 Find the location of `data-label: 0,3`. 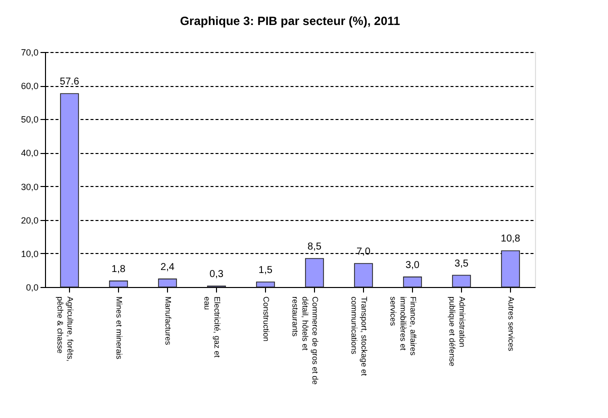

data-label: 0,3 is located at coordinates (217, 274).